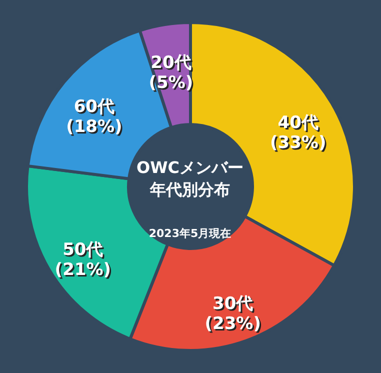  What do you see at coordinates (96, 128) in the screenshot?
I see `data-label: (18%)` at bounding box center [96, 128].